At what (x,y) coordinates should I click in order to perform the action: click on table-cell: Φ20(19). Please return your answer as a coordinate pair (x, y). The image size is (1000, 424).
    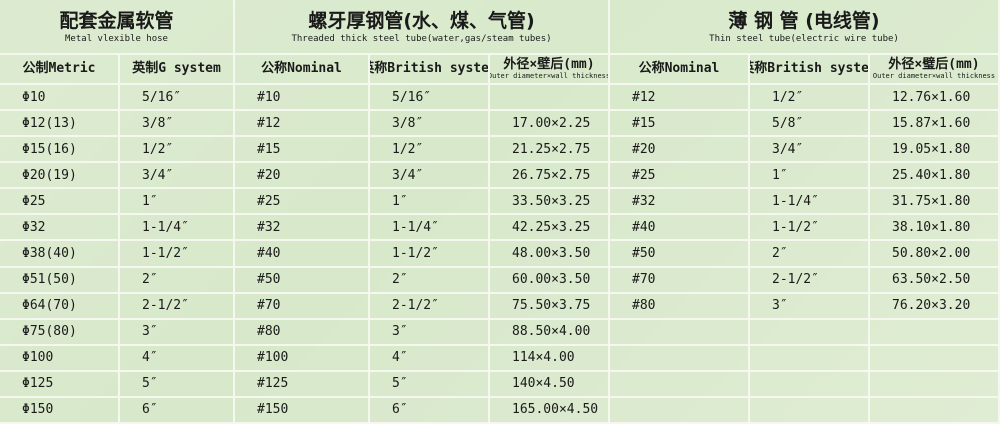
    Looking at the image, I should click on (60, 176).